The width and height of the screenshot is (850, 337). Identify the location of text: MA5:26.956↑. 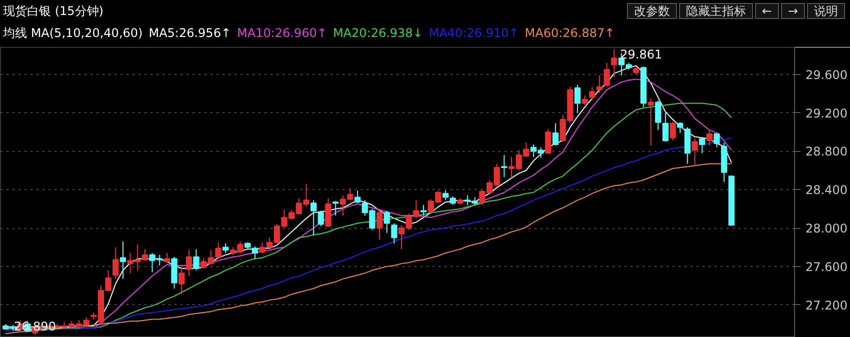
(190, 33).